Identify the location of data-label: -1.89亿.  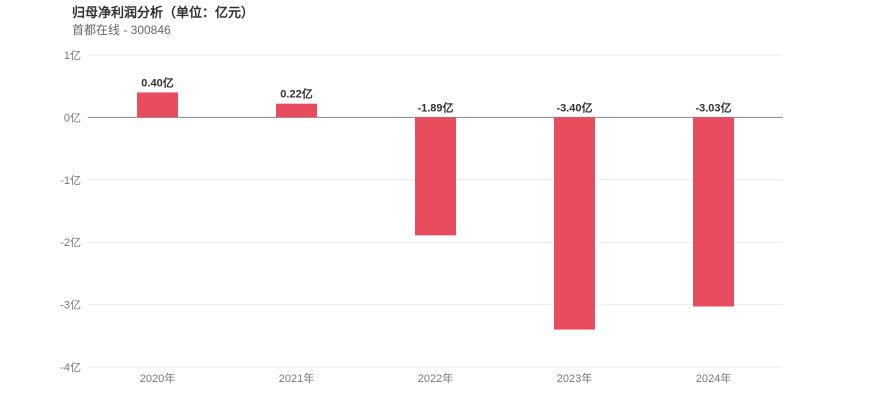
(435, 107).